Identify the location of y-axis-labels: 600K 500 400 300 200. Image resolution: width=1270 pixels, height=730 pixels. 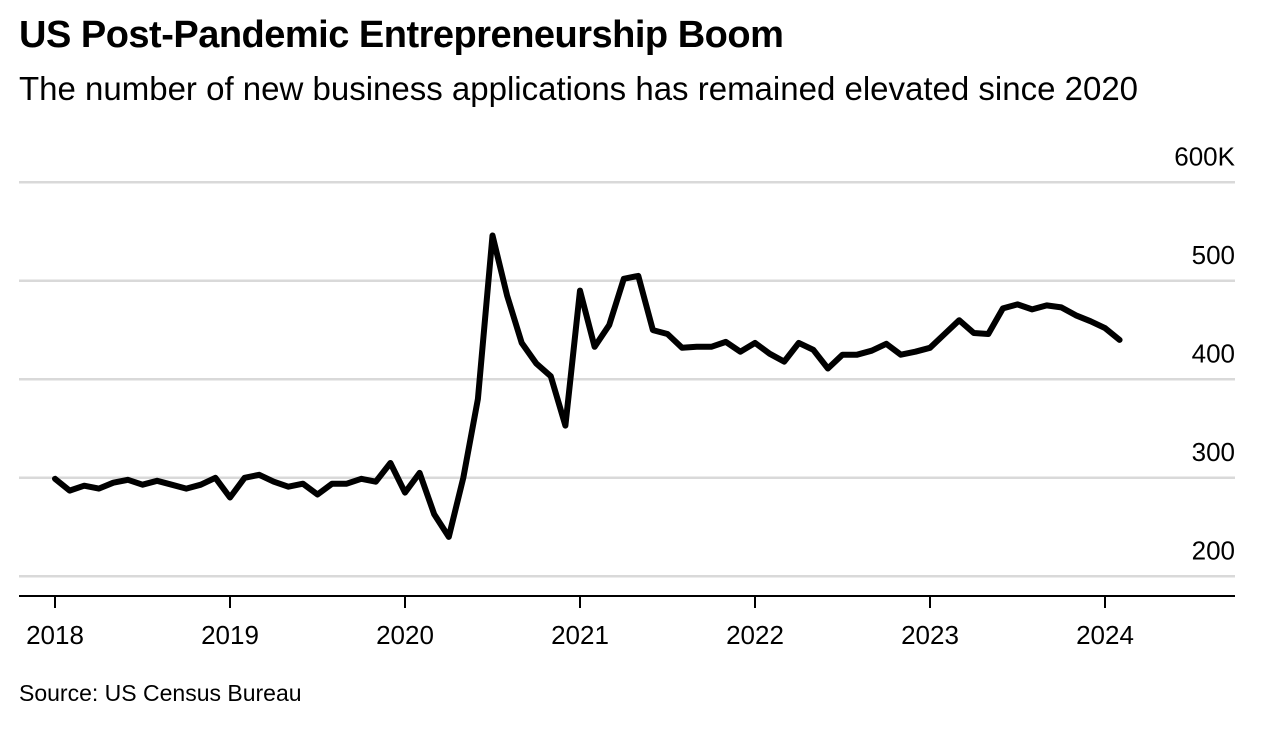
(1204, 353).